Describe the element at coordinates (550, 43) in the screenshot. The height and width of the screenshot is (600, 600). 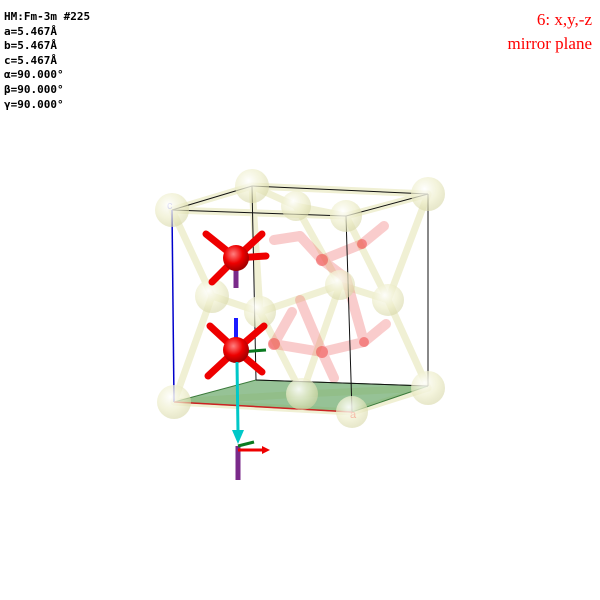
I see `symmetry-op-description: mirror plane` at that location.